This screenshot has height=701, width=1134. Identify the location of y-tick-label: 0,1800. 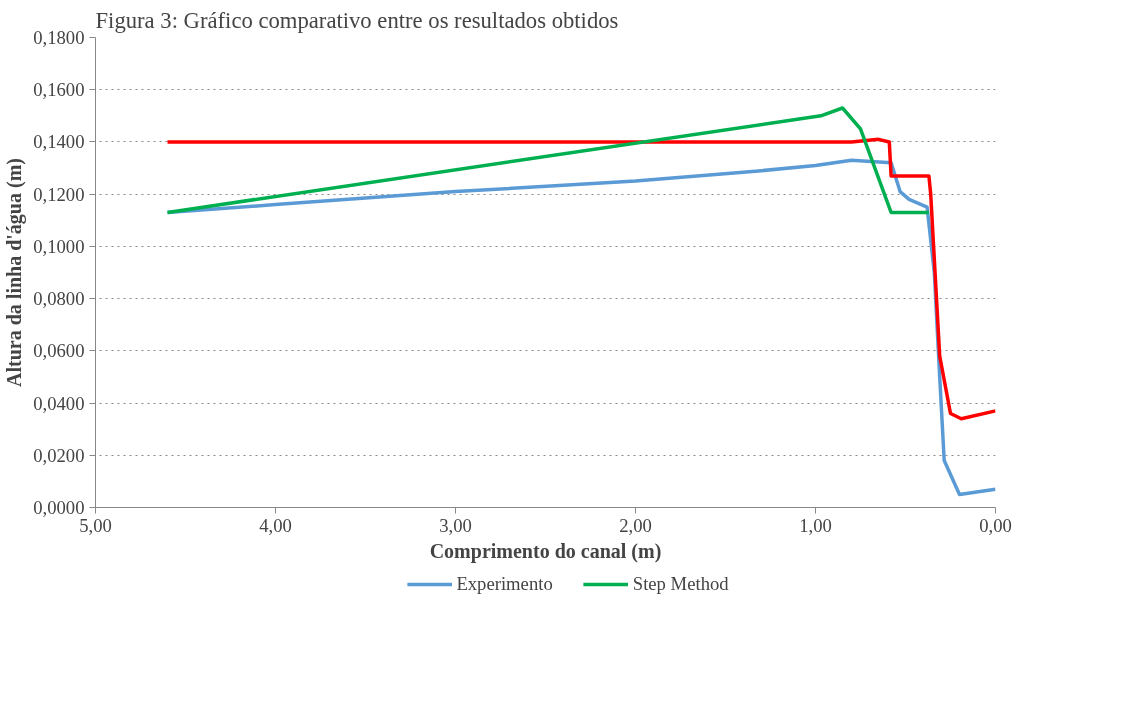
(59, 37).